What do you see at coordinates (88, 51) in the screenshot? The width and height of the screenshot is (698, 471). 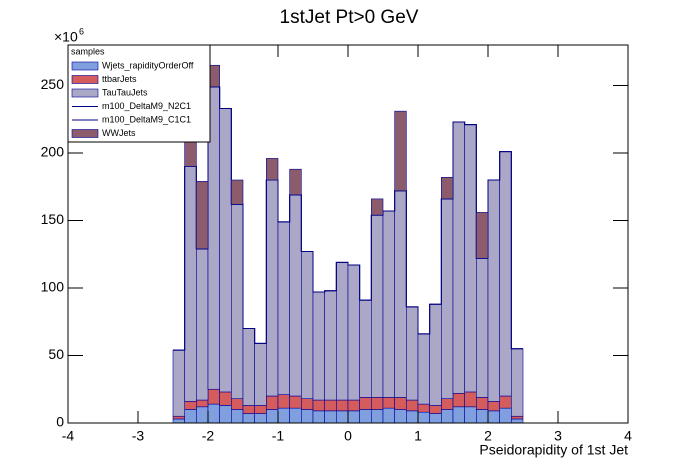 I see `legend-title: samples` at bounding box center [88, 51].